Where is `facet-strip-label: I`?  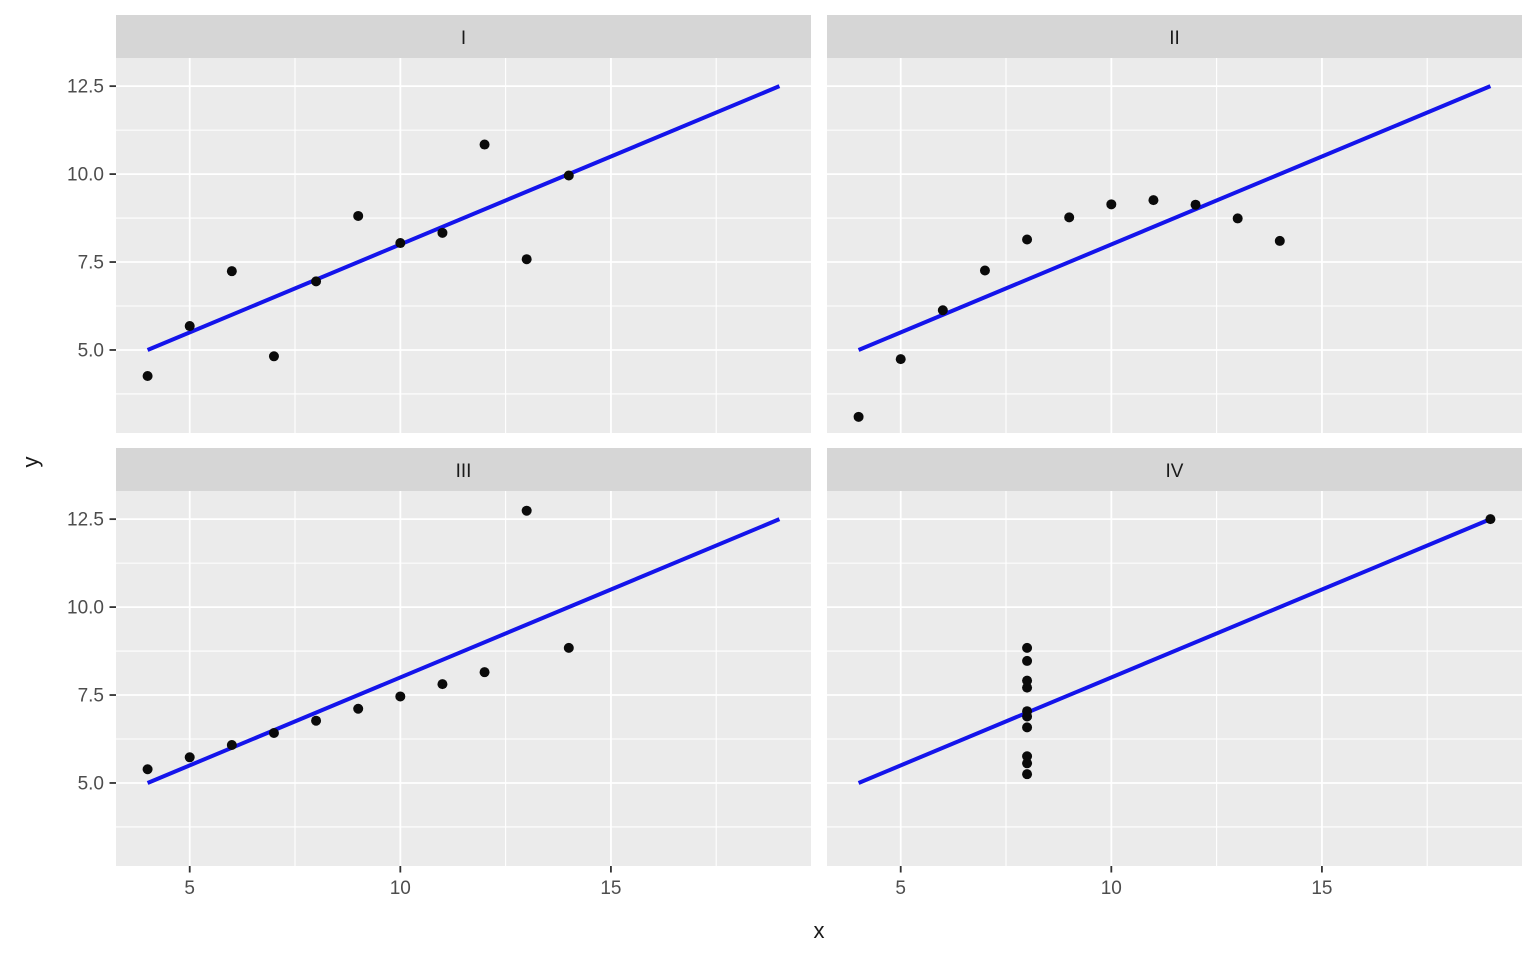
facet-strip-label: I is located at coordinates (463, 38).